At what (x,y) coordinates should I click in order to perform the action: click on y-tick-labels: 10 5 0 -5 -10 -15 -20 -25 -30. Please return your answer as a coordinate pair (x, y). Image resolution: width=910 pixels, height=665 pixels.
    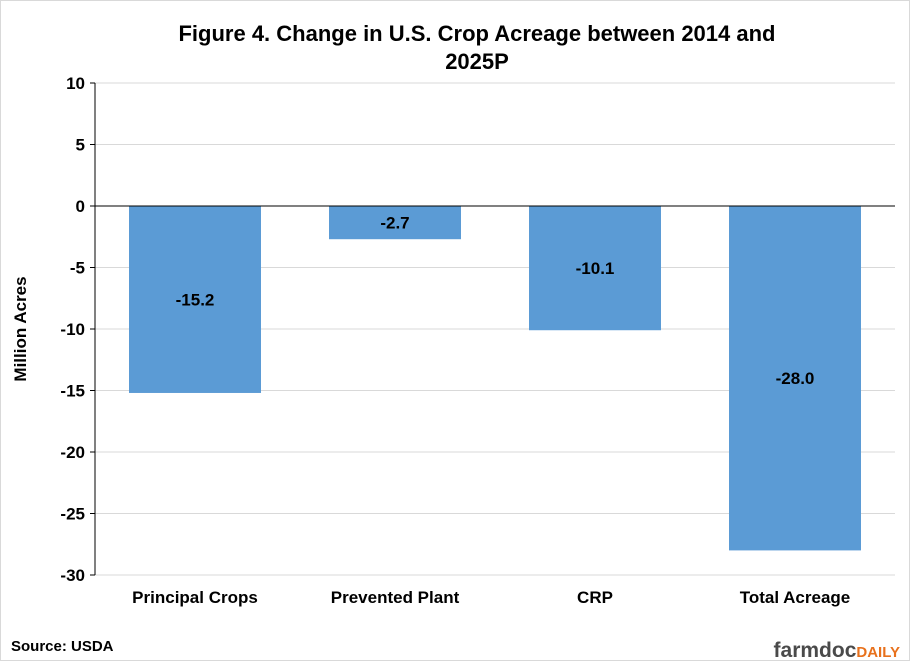
    Looking at the image, I should click on (72, 329).